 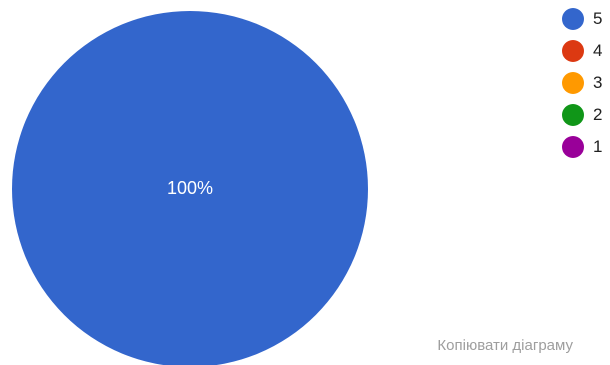 I want to click on legend-label-1: 1, so click(x=598, y=146).